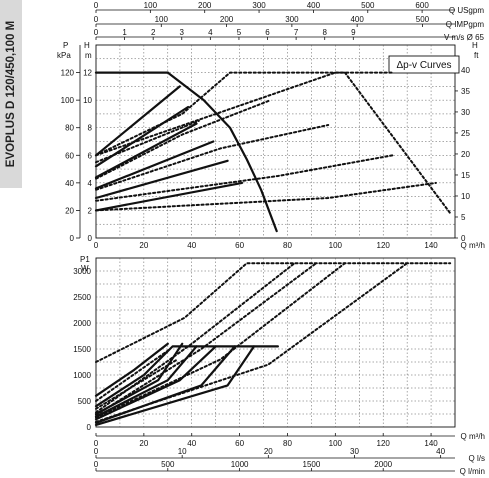  What do you see at coordinates (368, 5) in the screenshot?
I see `usgpm-scale-tick-label: 500` at bounding box center [368, 5].